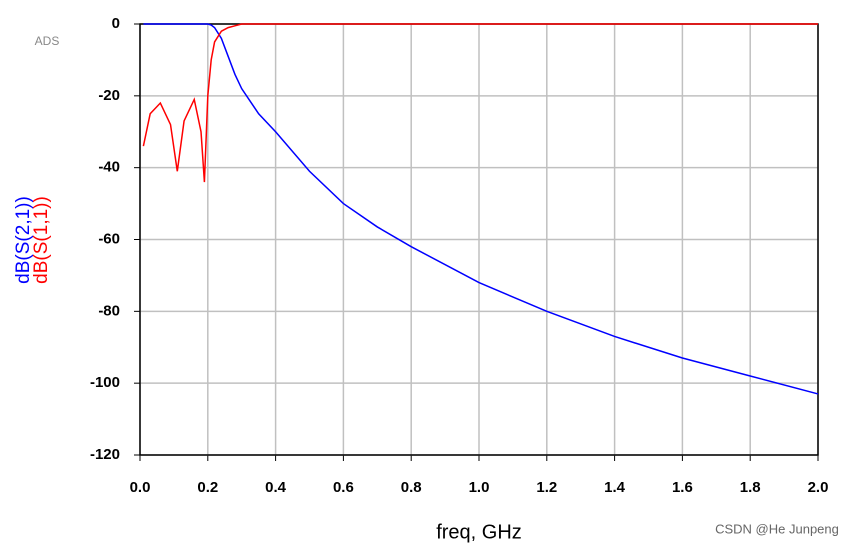  Describe the element at coordinates (116, 23) in the screenshot. I see `y-tick-label: 0` at that location.